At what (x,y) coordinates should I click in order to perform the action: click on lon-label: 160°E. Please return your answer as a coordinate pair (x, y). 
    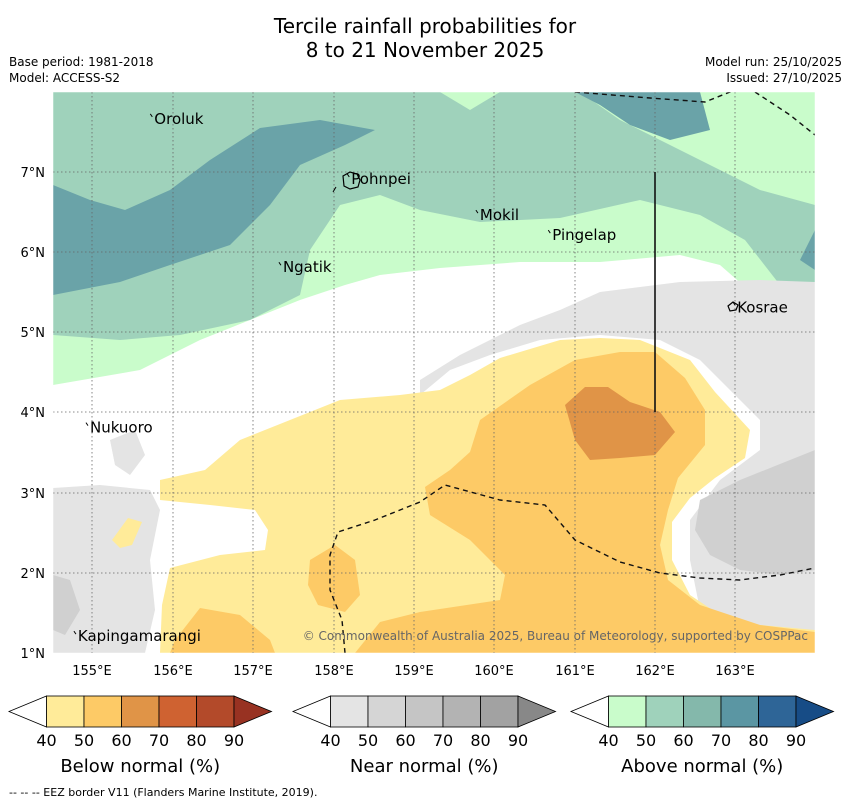
    Looking at the image, I should click on (494, 671).